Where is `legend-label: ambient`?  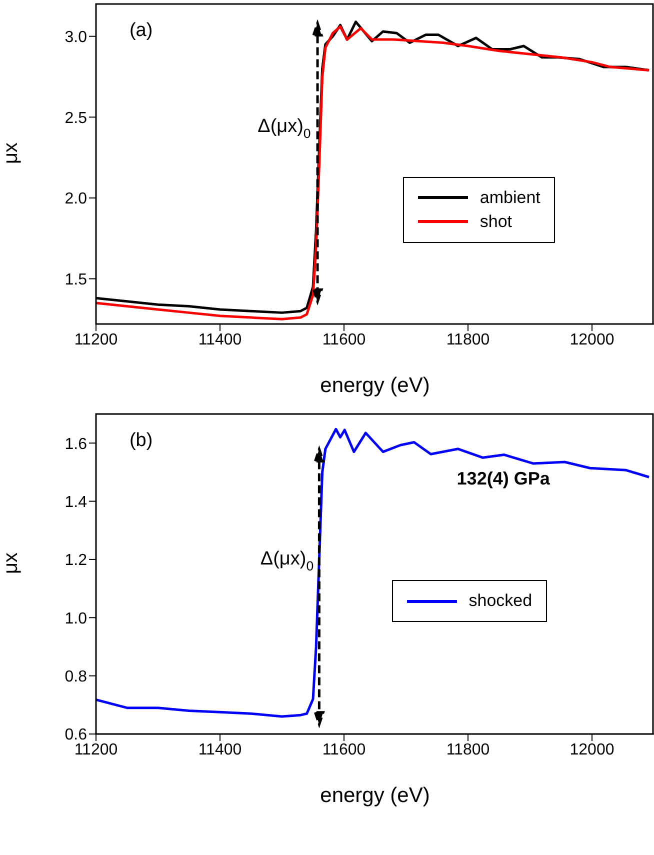 legend-label: ambient is located at coordinates (509, 197).